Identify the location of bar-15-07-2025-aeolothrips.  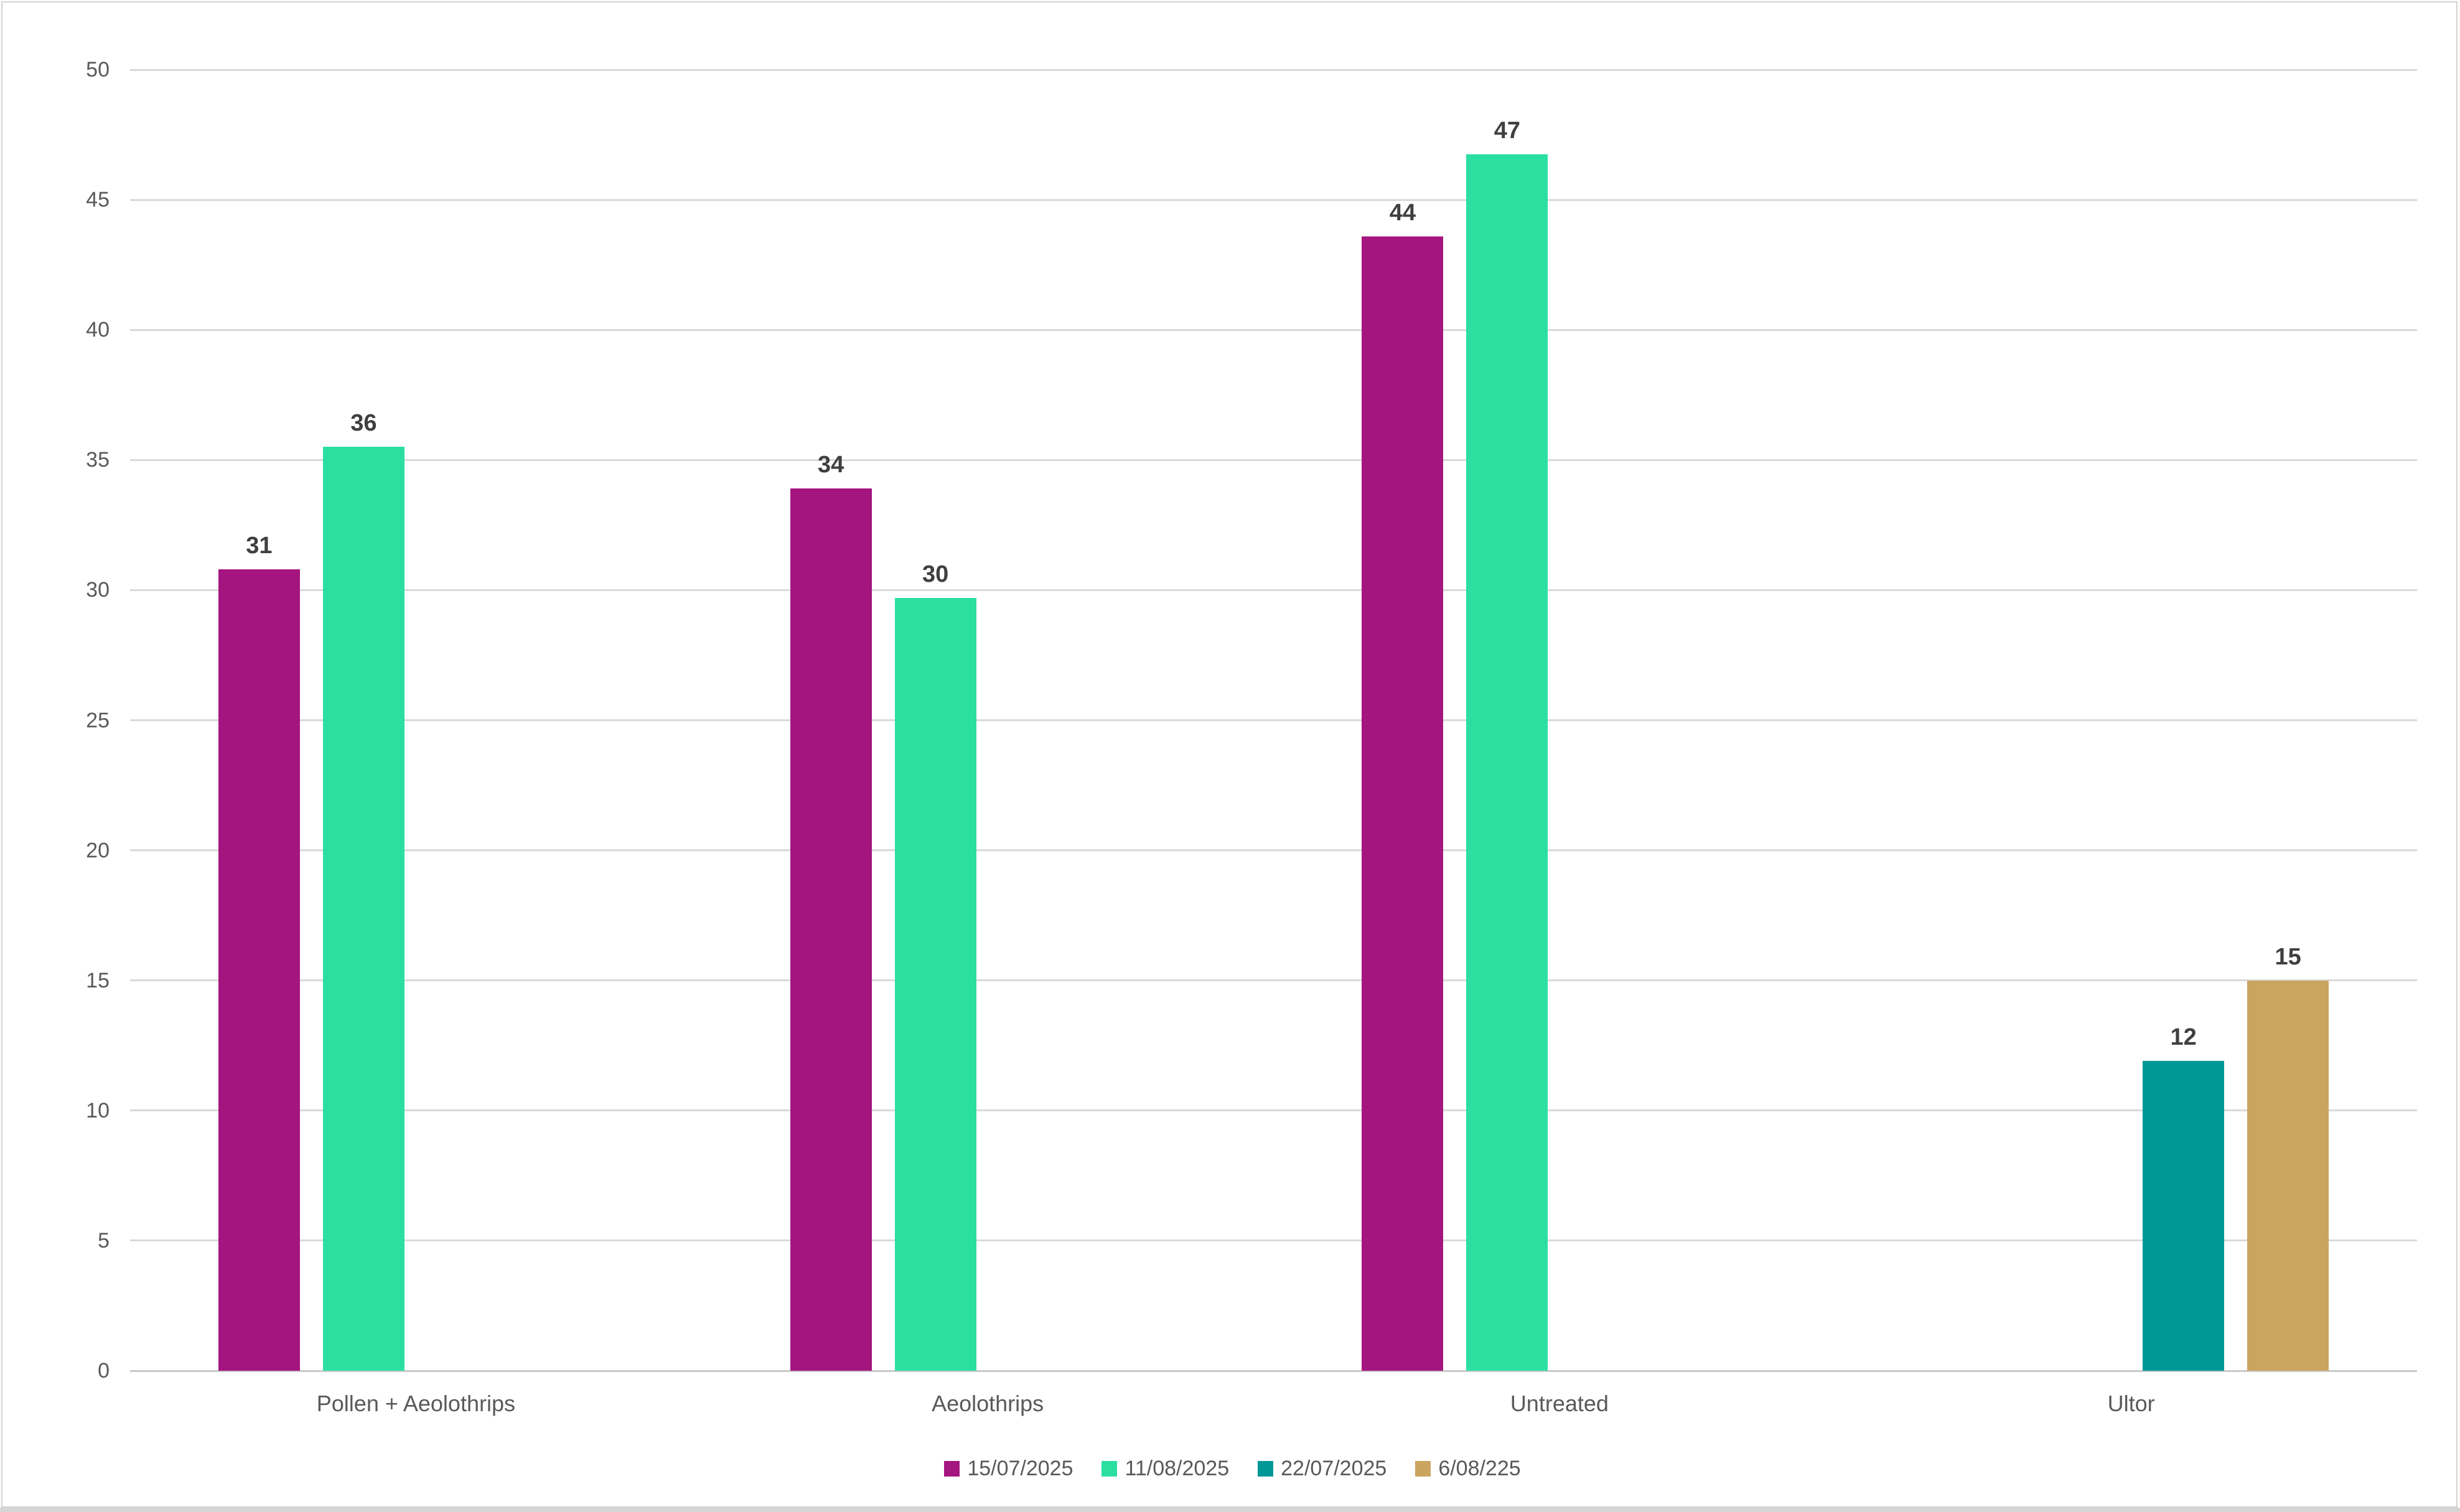
(831, 929).